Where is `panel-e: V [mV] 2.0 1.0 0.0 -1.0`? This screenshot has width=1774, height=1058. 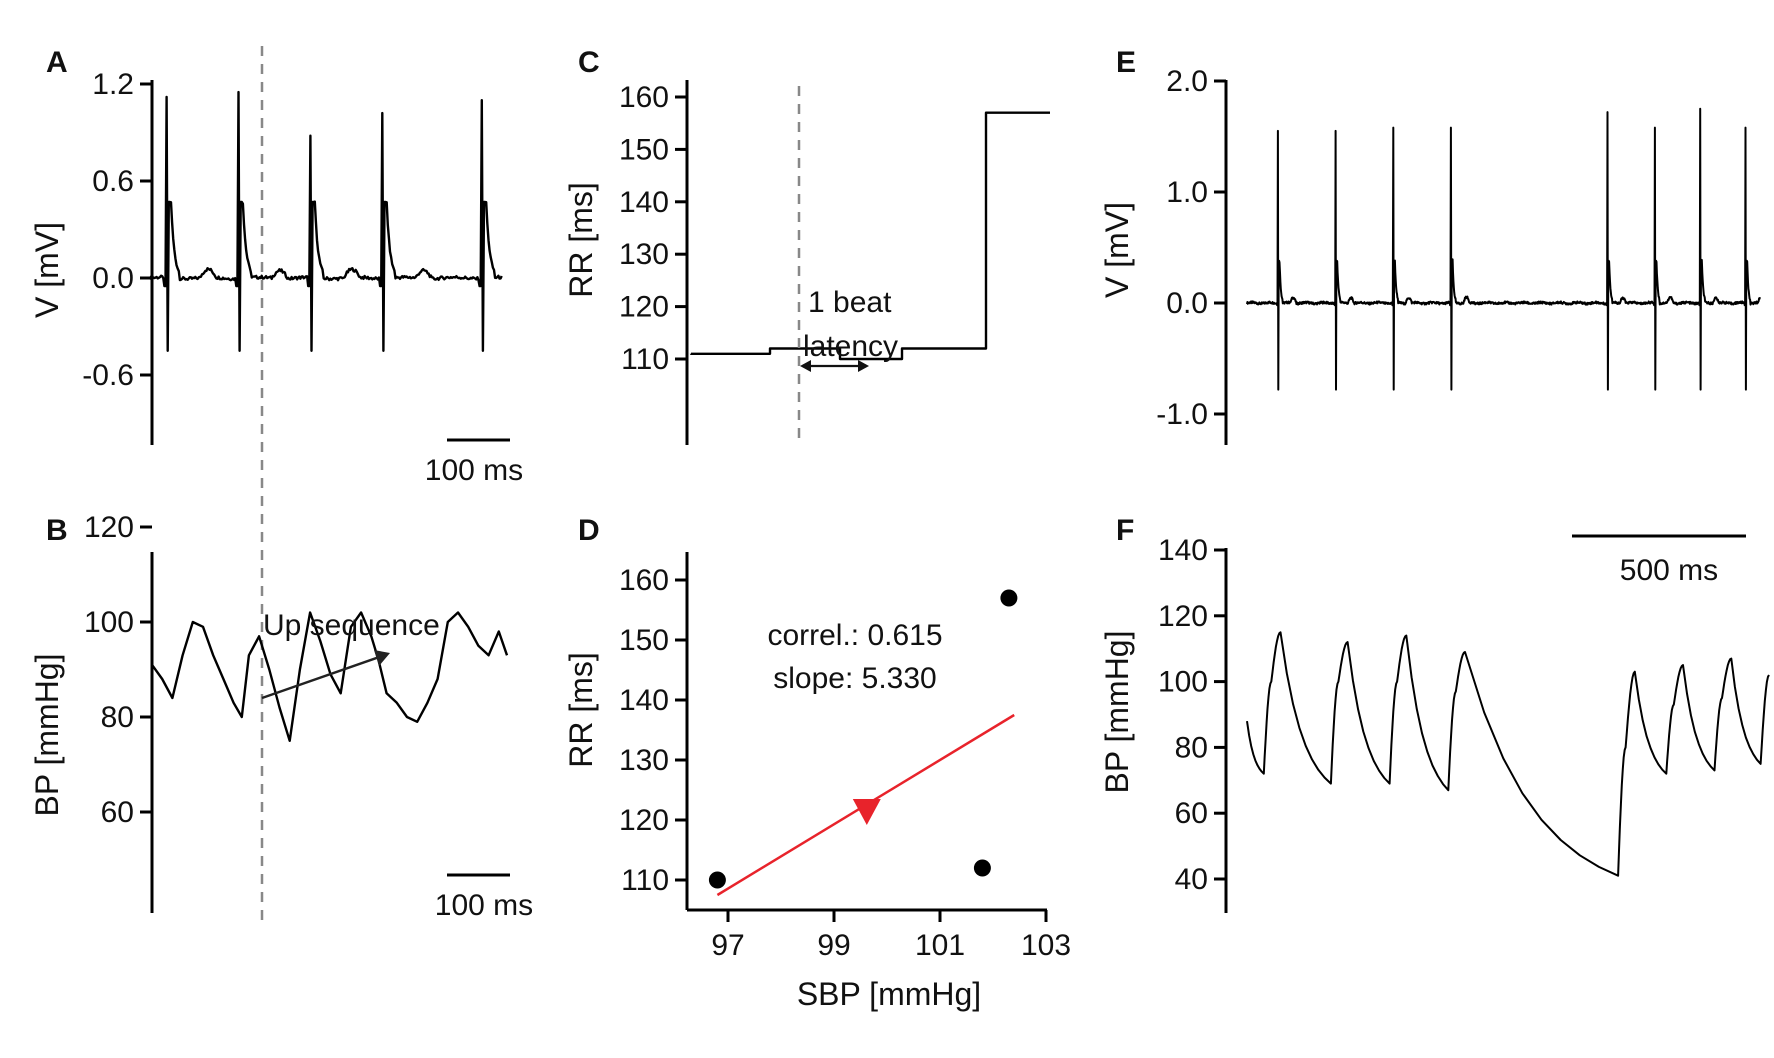 panel-e: V [mV] 2.0 1.0 0.0 -1.0 is located at coordinates (1430, 255).